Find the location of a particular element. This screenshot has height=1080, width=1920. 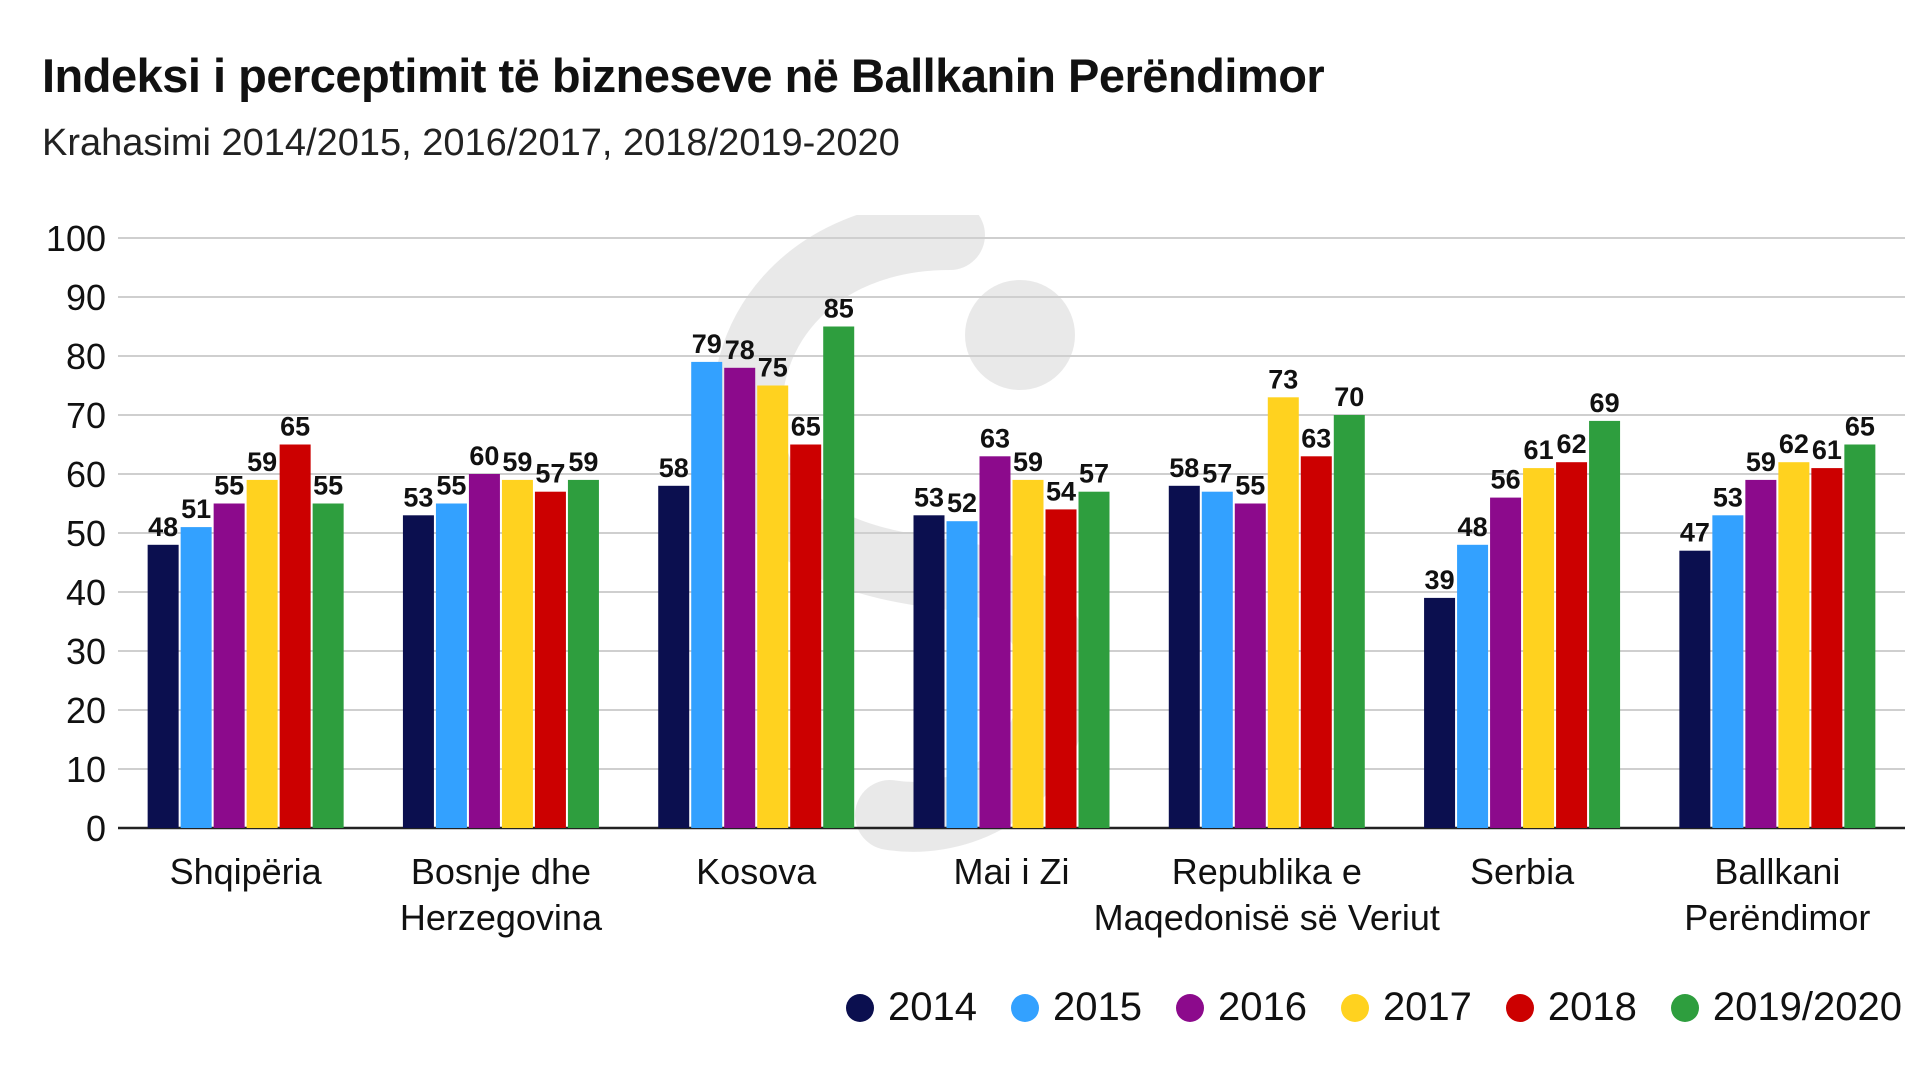

y-tick-label: 0 is located at coordinates (96, 828).